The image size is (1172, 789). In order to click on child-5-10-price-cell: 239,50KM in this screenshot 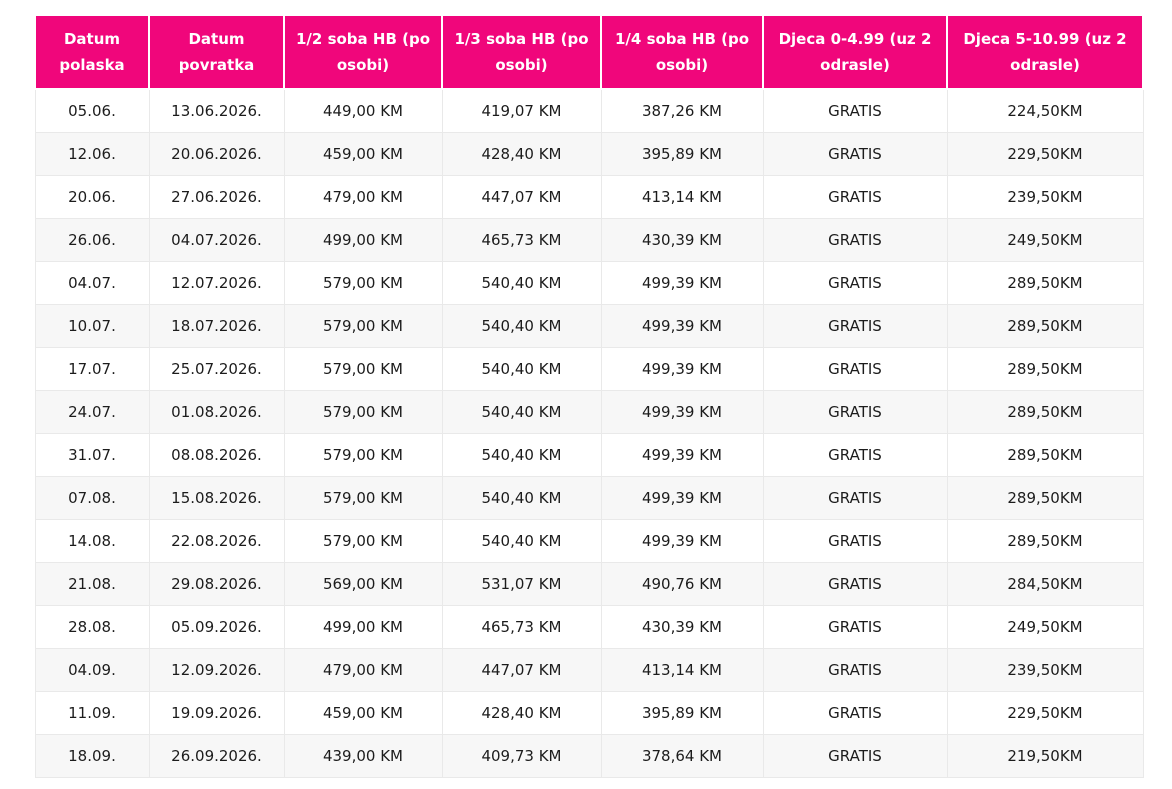, I will do `click(1045, 670)`.